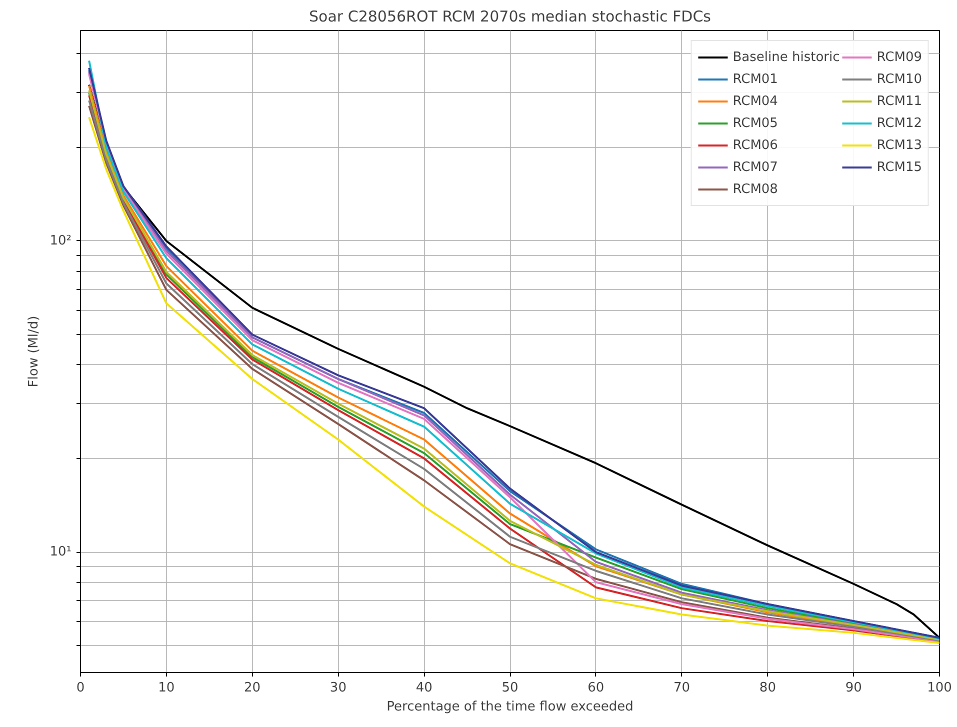  I want to click on legend-label: RCM10, so click(899, 79).